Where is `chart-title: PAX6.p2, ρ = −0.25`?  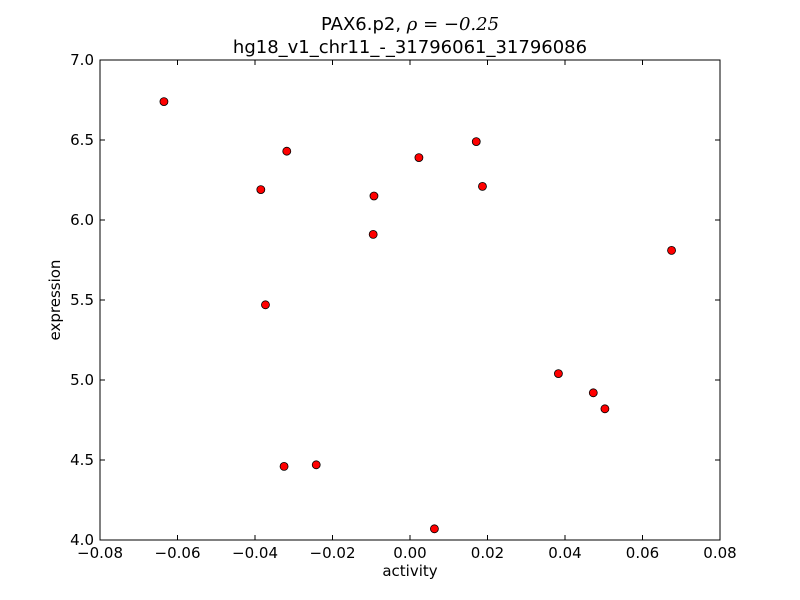
chart-title: PAX6.p2, ρ = −0.25 is located at coordinates (410, 24).